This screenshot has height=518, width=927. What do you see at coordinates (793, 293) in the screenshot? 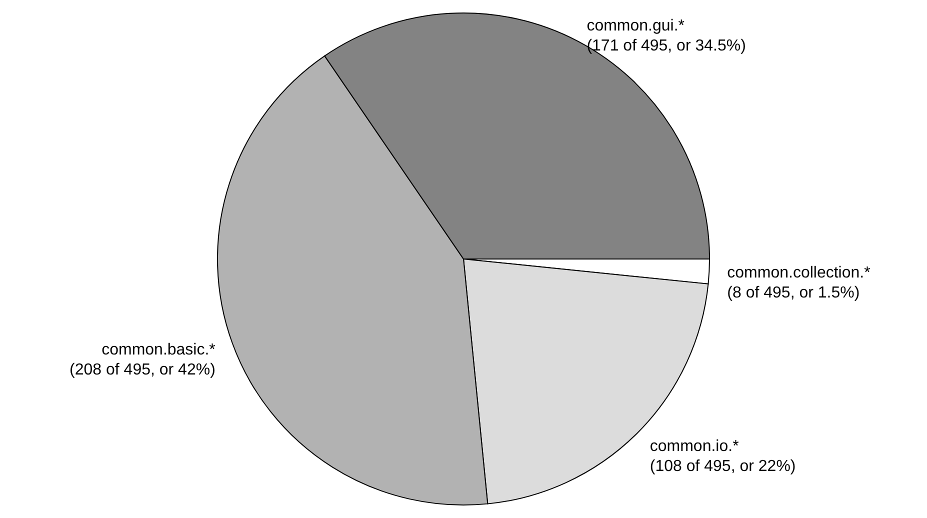
I see `data-label: (8 of 495, or 1.5%)` at bounding box center [793, 293].